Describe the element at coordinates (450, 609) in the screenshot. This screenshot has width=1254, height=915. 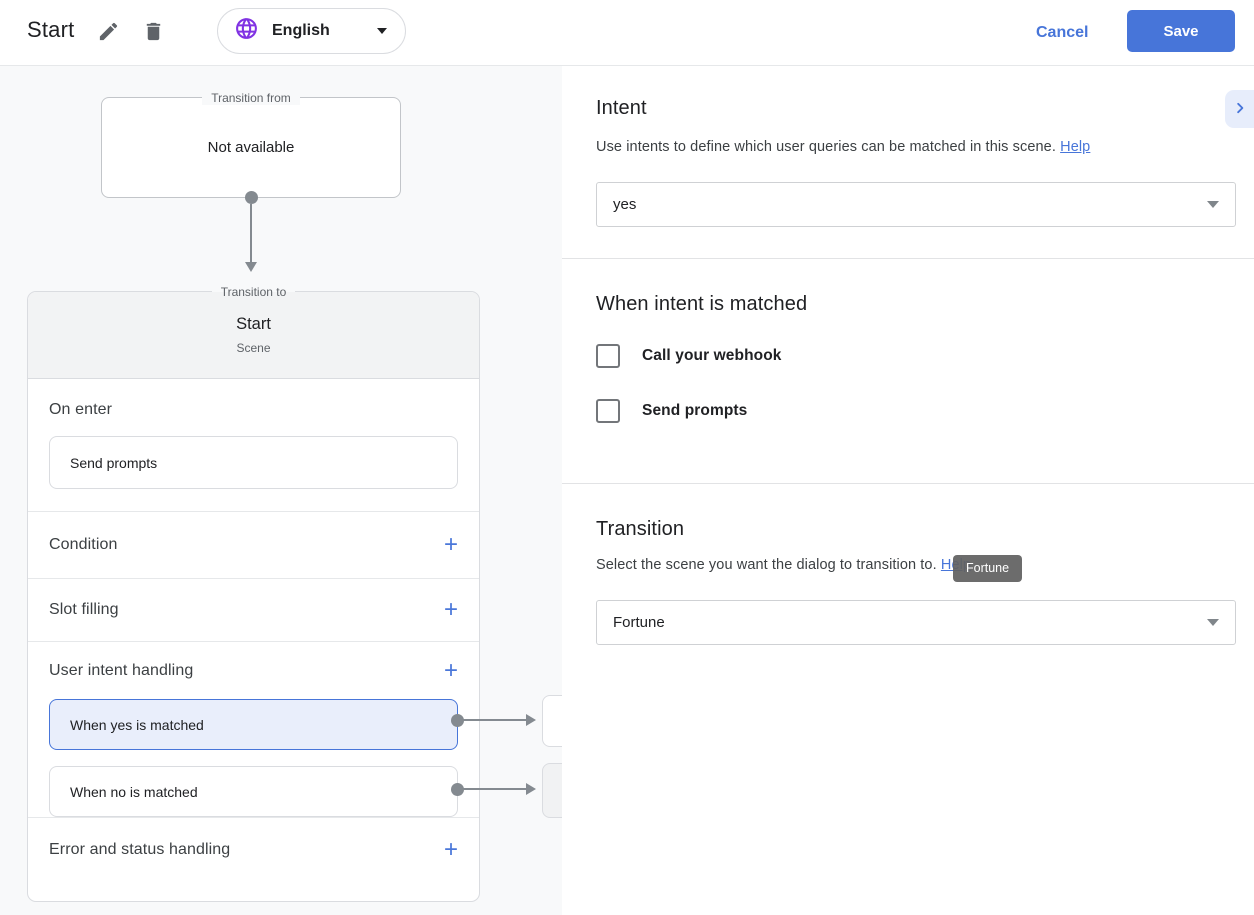
I see `add-slot-button: +` at that location.